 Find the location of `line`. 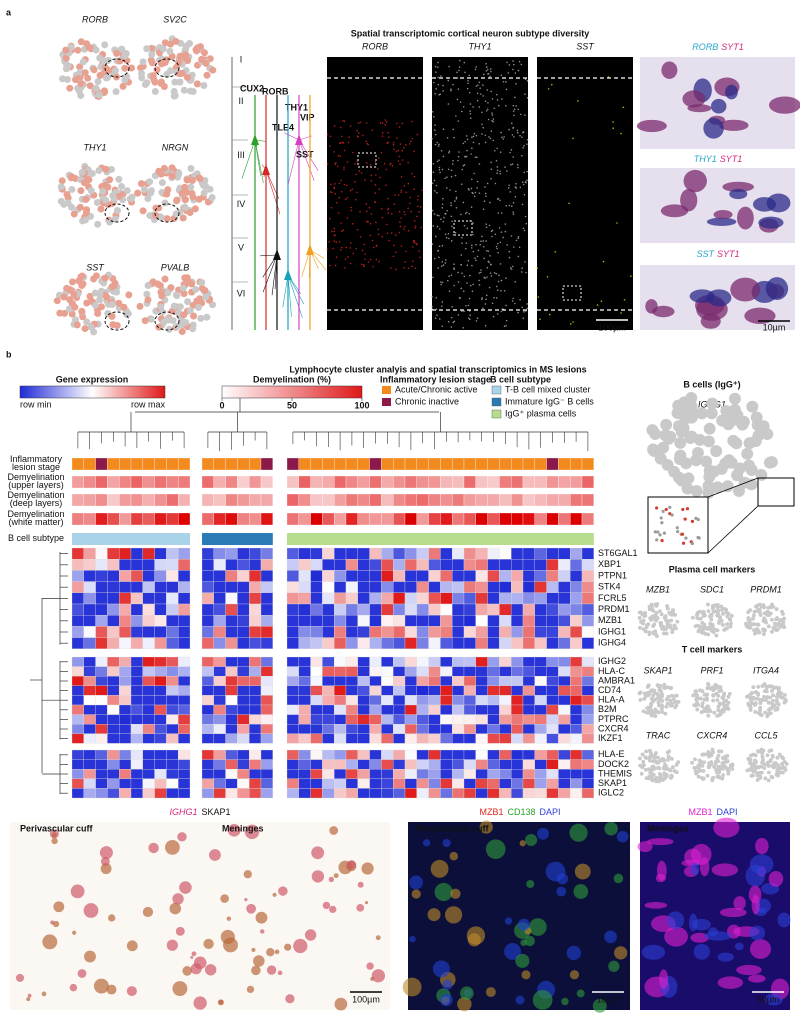

line is located at coordinates (291, 136).